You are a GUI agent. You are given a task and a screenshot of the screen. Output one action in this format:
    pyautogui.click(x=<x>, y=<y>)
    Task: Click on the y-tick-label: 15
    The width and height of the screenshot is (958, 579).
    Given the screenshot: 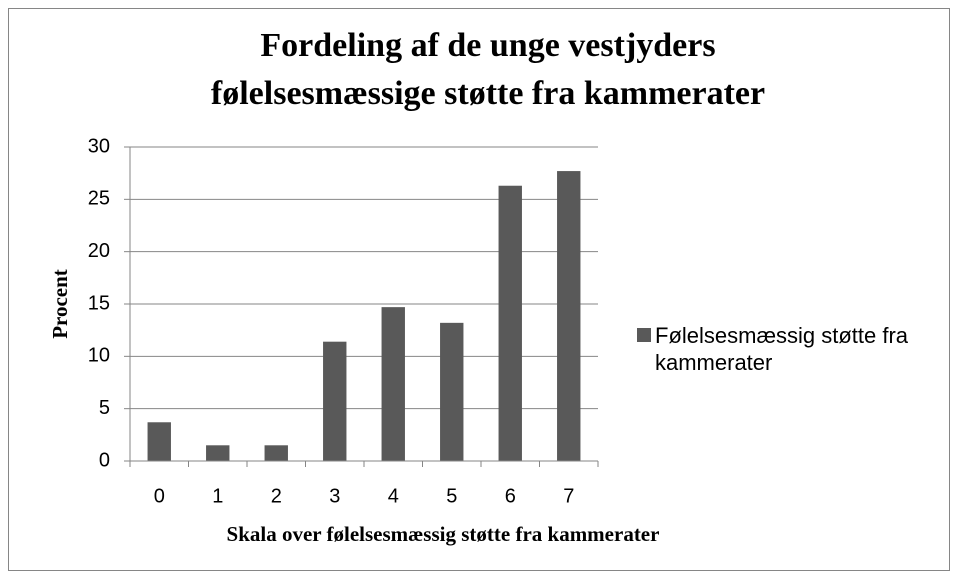 What is the action you would take?
    pyautogui.click(x=99, y=303)
    